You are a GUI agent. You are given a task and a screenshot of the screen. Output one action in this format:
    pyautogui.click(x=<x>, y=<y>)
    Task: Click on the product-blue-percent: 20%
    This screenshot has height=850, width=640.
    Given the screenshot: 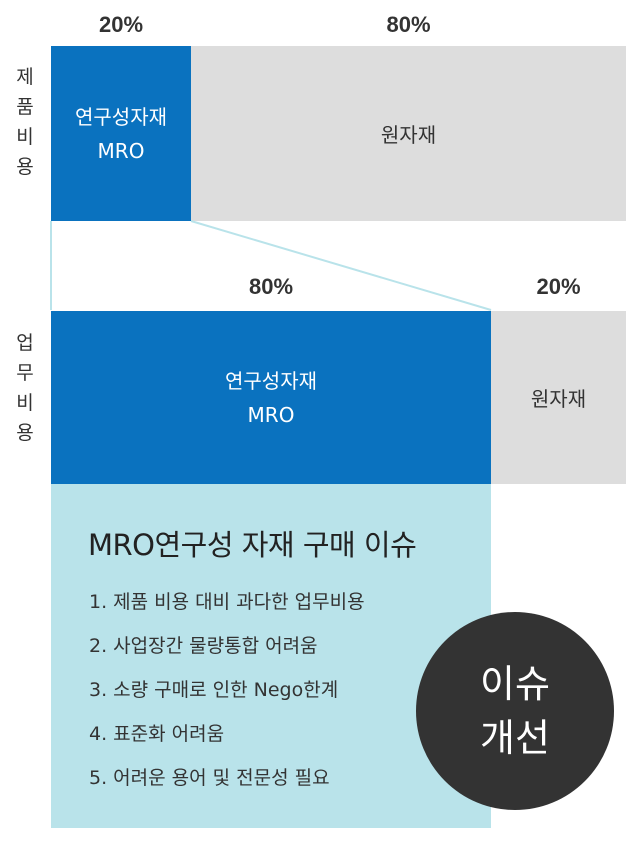 What is the action you would take?
    pyautogui.click(x=121, y=24)
    